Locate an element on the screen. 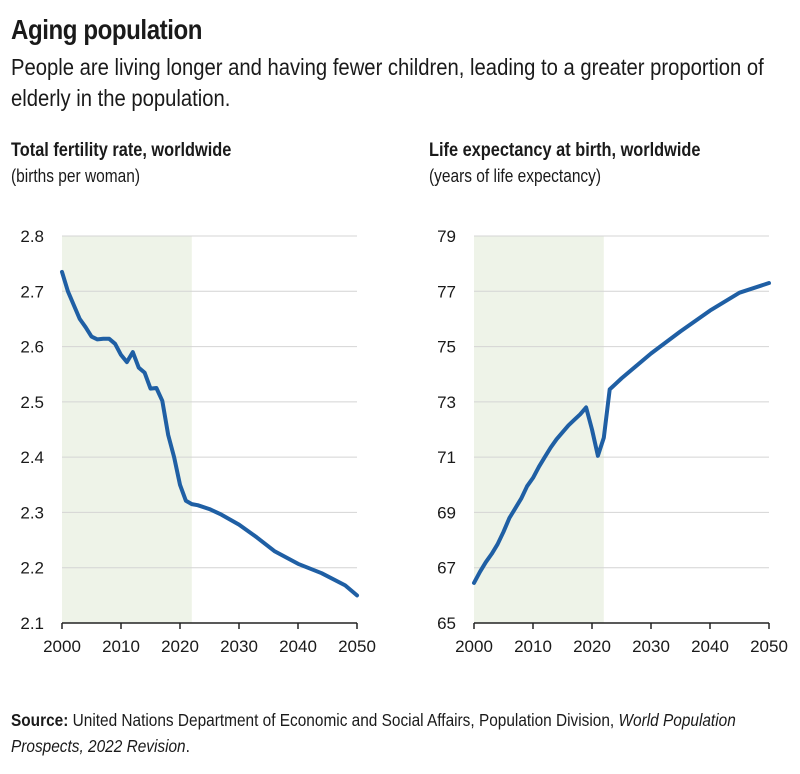 This screenshot has height=774, width=800. y-tick-label: 71 is located at coordinates (446, 457).